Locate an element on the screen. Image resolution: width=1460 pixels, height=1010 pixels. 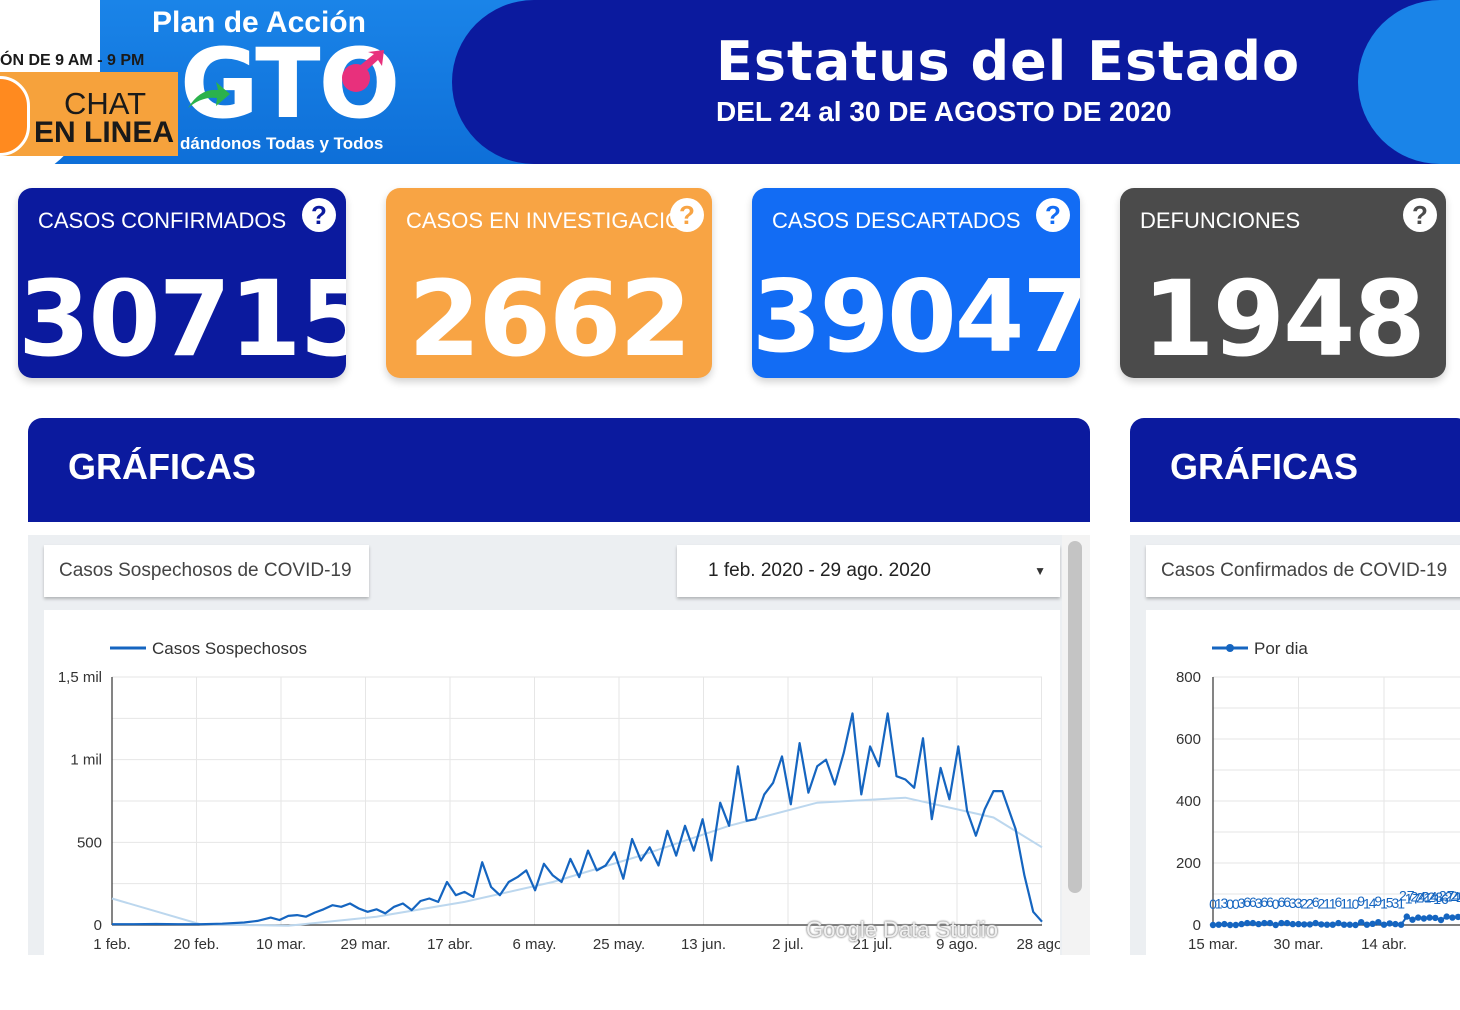
chat-hours-text: ÓN DE 9 AM - 9 PM is located at coordinates (72, 60).